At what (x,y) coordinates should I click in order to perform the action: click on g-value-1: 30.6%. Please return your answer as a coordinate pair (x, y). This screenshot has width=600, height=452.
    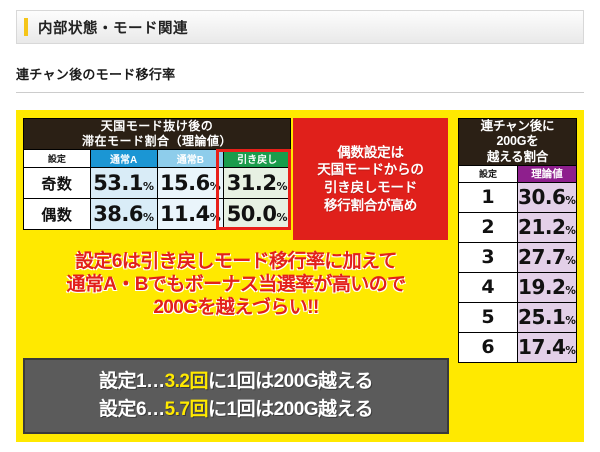
    Looking at the image, I should click on (547, 197).